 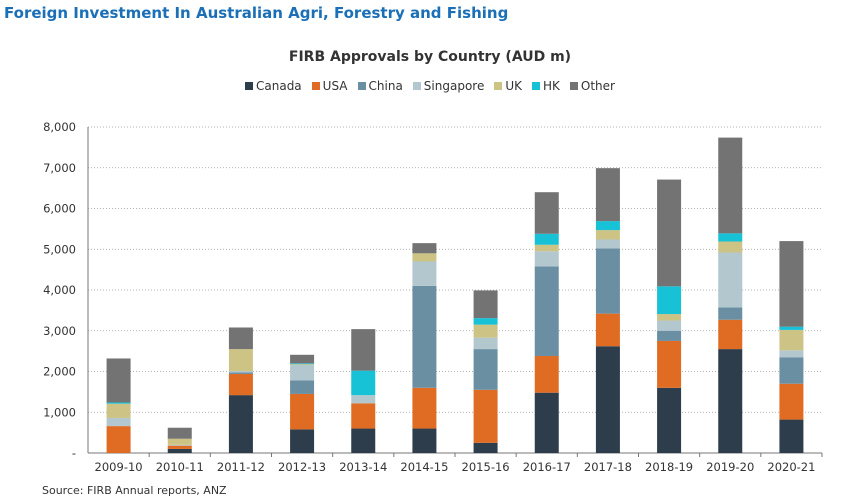 What do you see at coordinates (363, 467) in the screenshot?
I see `x-tick-label: 2013-14` at bounding box center [363, 467].